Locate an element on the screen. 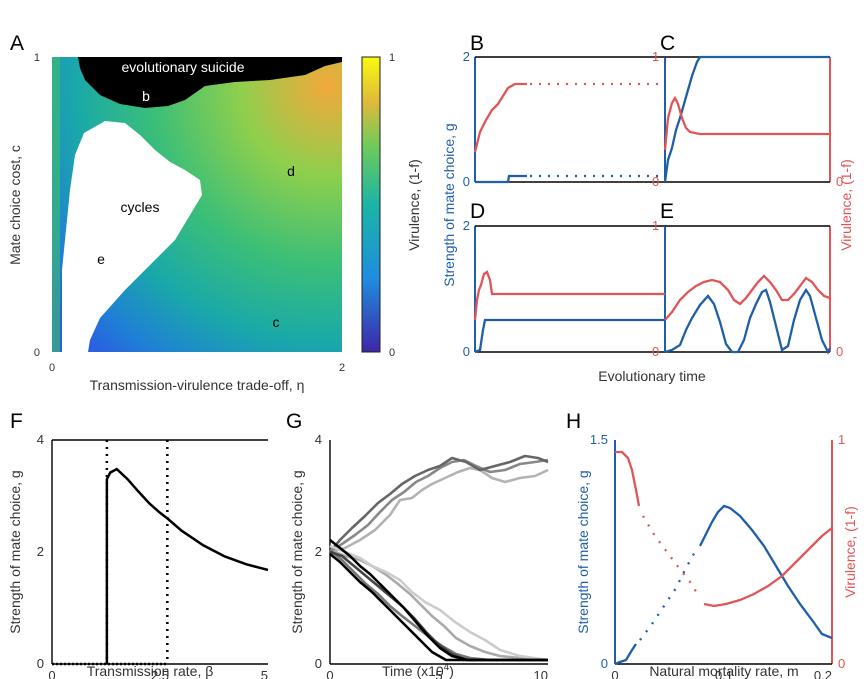 This screenshot has width=867, height=679. frame-b is located at coordinates (570, 119).